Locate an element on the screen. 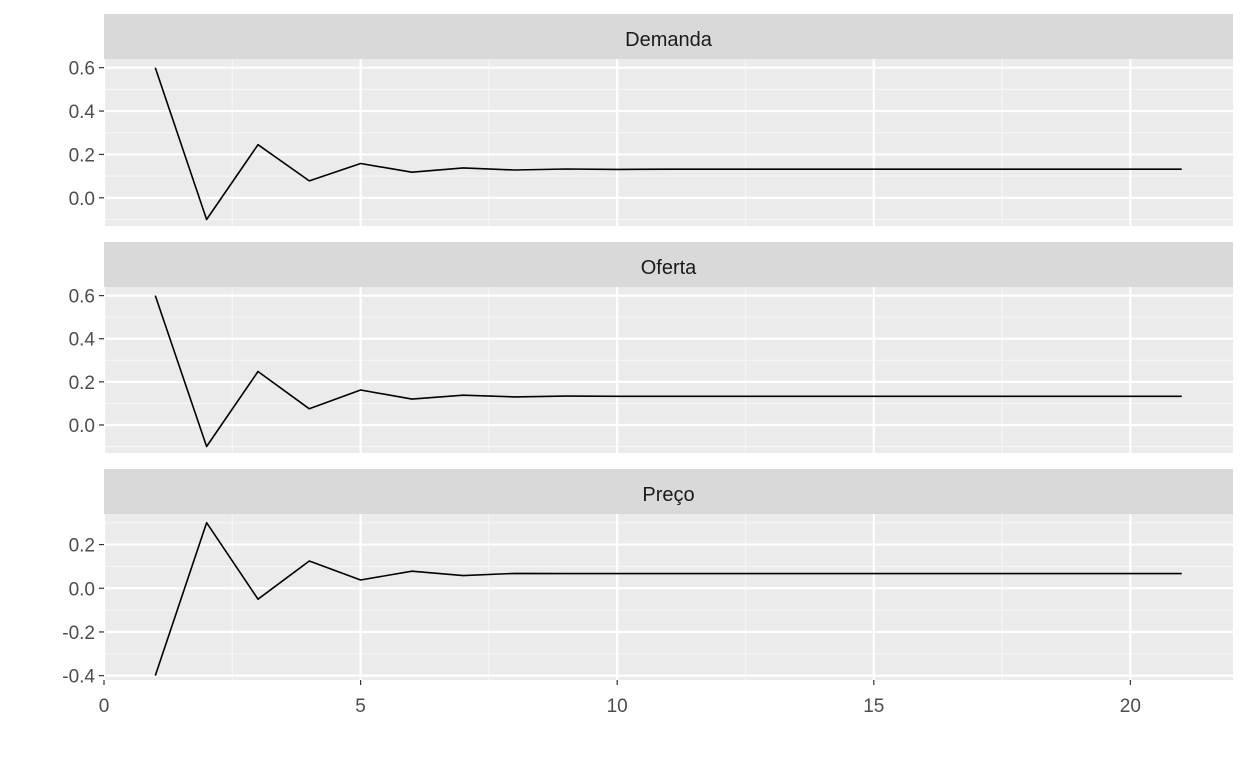  x-tick-label: 0 is located at coordinates (104, 706).